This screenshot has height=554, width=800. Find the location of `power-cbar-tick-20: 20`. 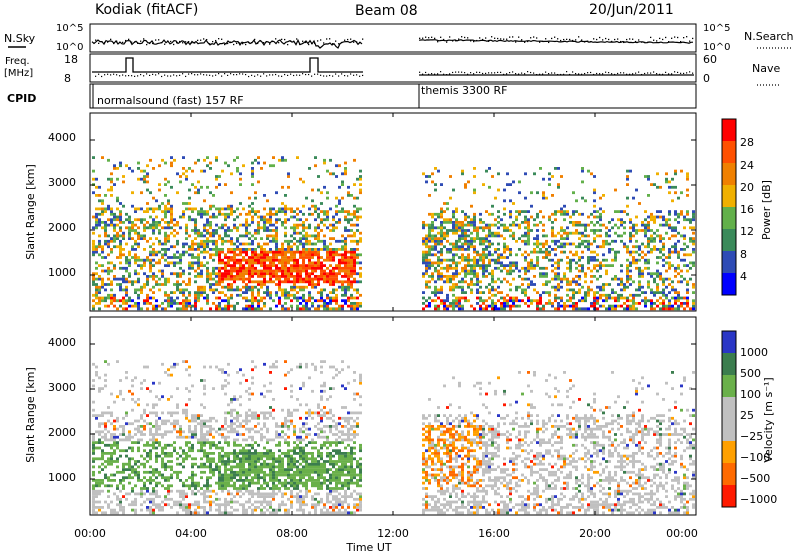

power-cbar-tick-20: 20 is located at coordinates (747, 187).